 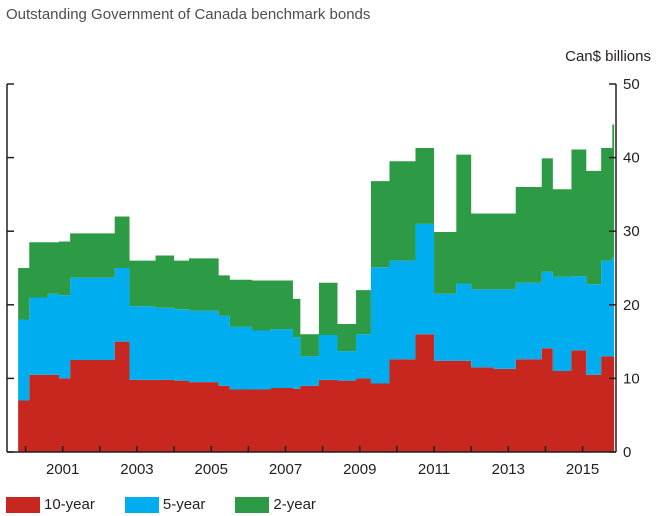 I want to click on y-tick-label: 20, so click(x=631, y=305).